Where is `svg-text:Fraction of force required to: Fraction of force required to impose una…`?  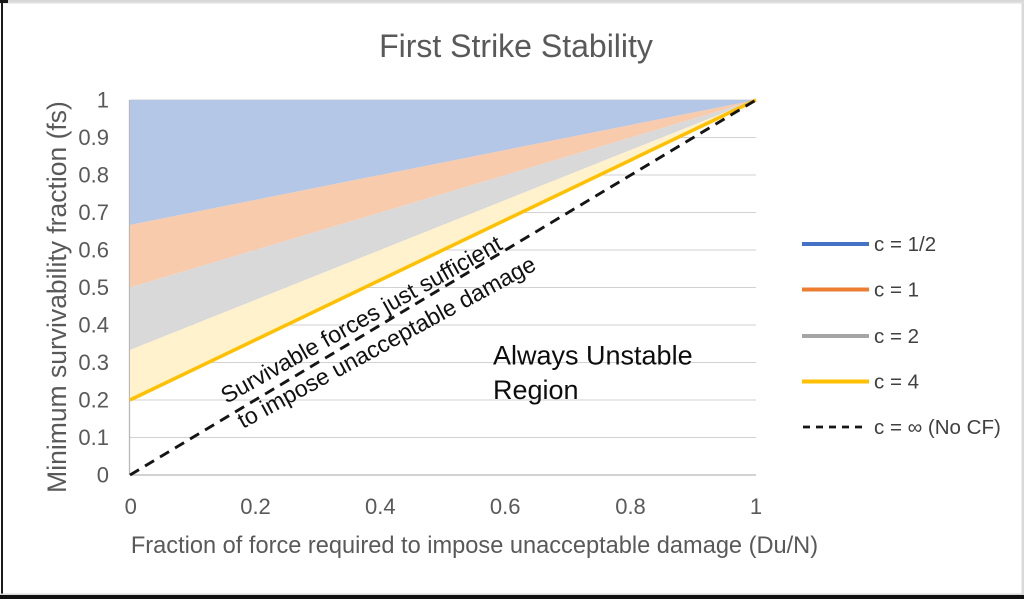 svg-text:Fraction of force required to: Fraction of force required to impose una… is located at coordinates (474, 546).